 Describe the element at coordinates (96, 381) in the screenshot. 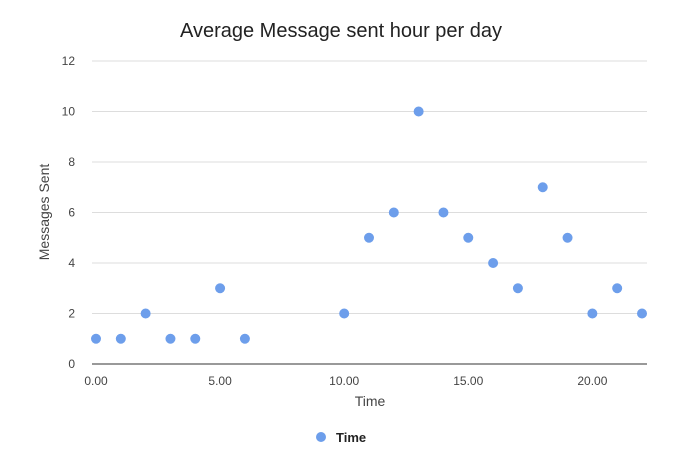

I see `x-tick-label: 0.00` at that location.